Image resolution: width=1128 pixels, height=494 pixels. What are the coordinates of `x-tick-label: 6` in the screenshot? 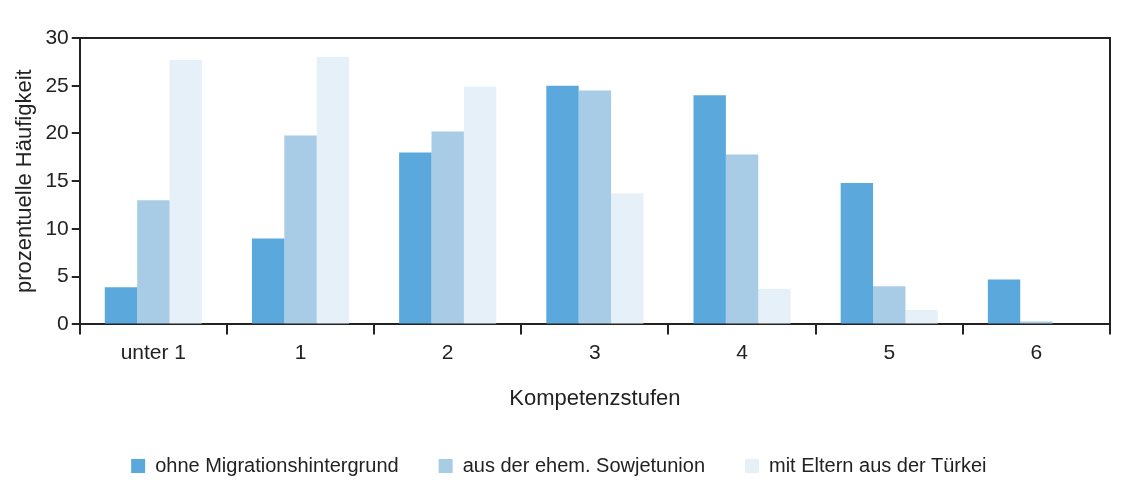 It's located at (1036, 351).